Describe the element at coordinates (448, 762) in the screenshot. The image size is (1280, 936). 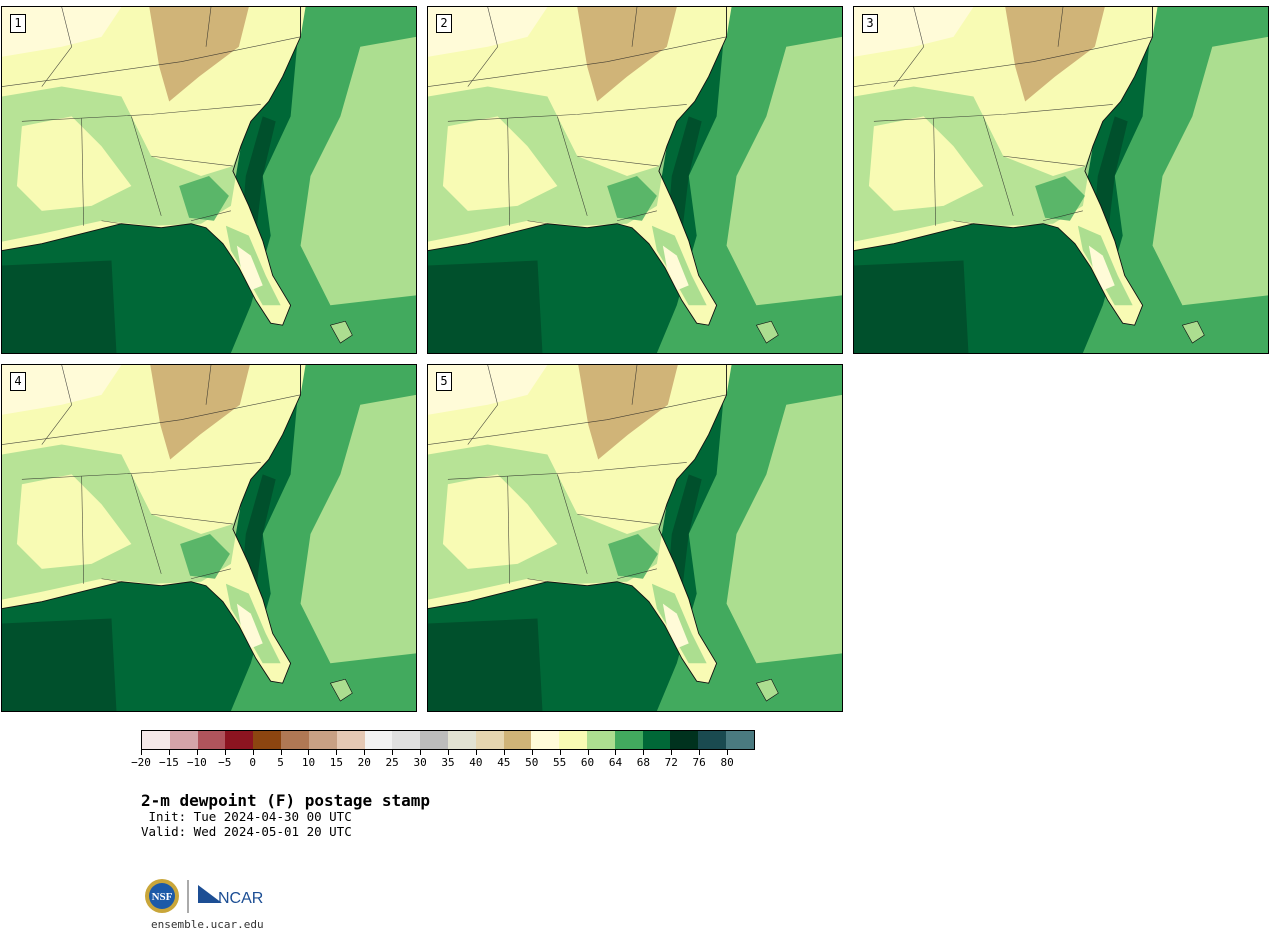
I see `colorbar-tick-label: 35` at that location.